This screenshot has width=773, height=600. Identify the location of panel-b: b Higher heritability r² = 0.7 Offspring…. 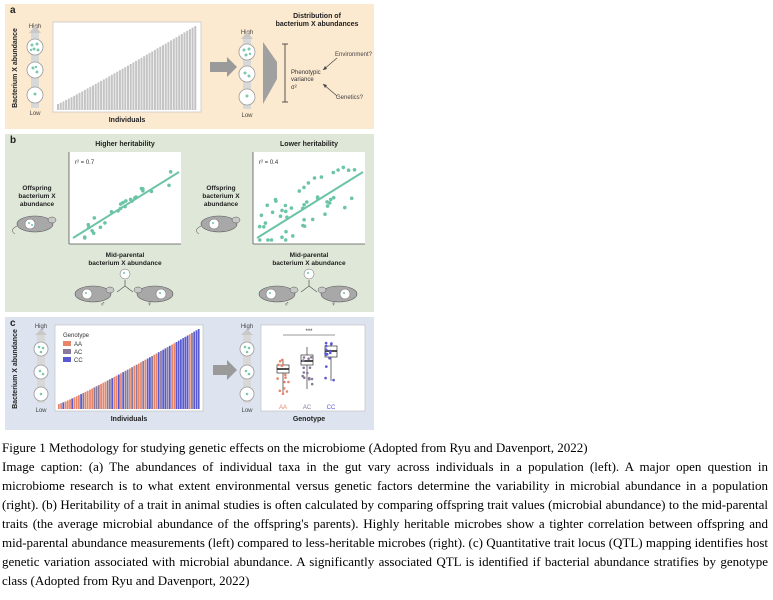
(189, 223).